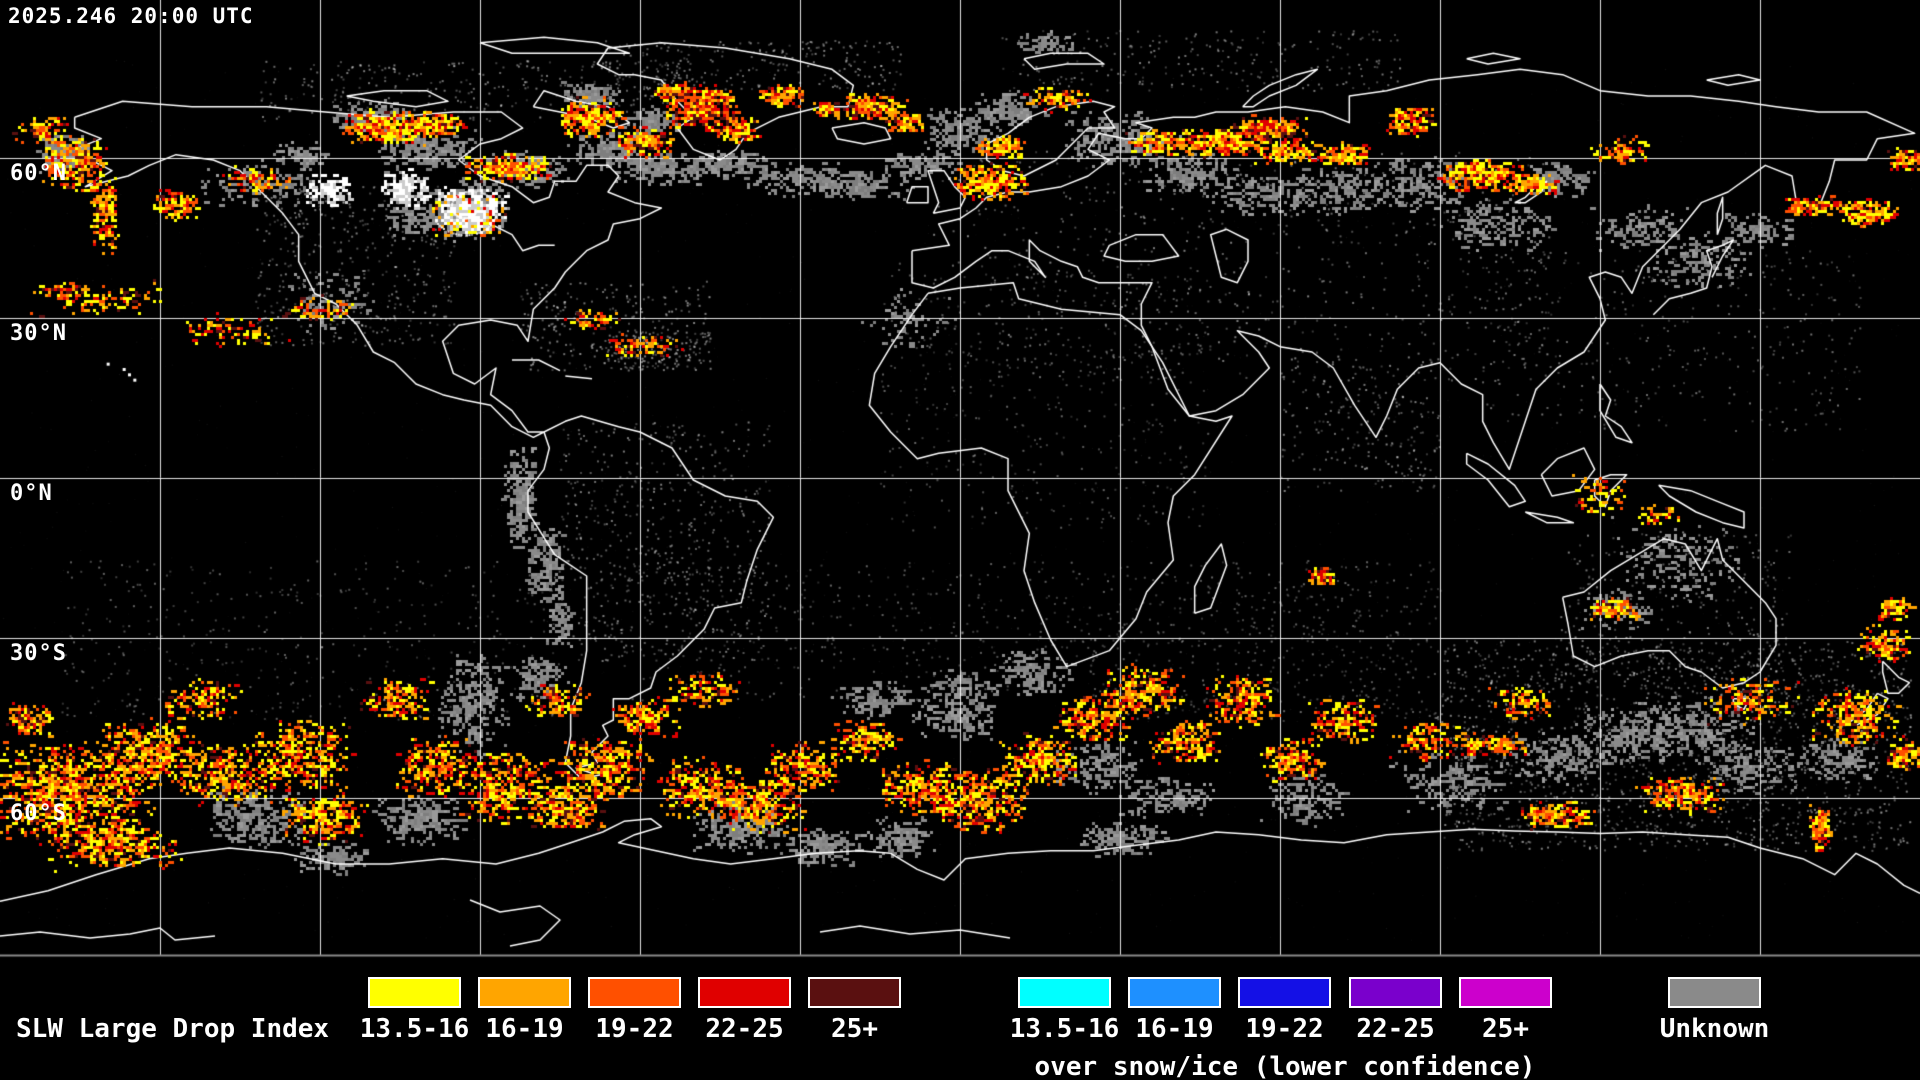  I want to click on legend-label-unknown: Unknown, so click(1714, 1029).